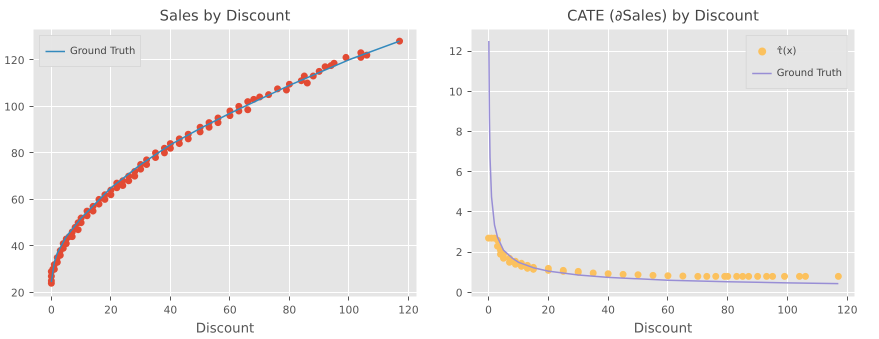 The width and height of the screenshot is (879, 339). Describe the element at coordinates (459, 132) in the screenshot. I see `y-tick-label: 8` at that location.